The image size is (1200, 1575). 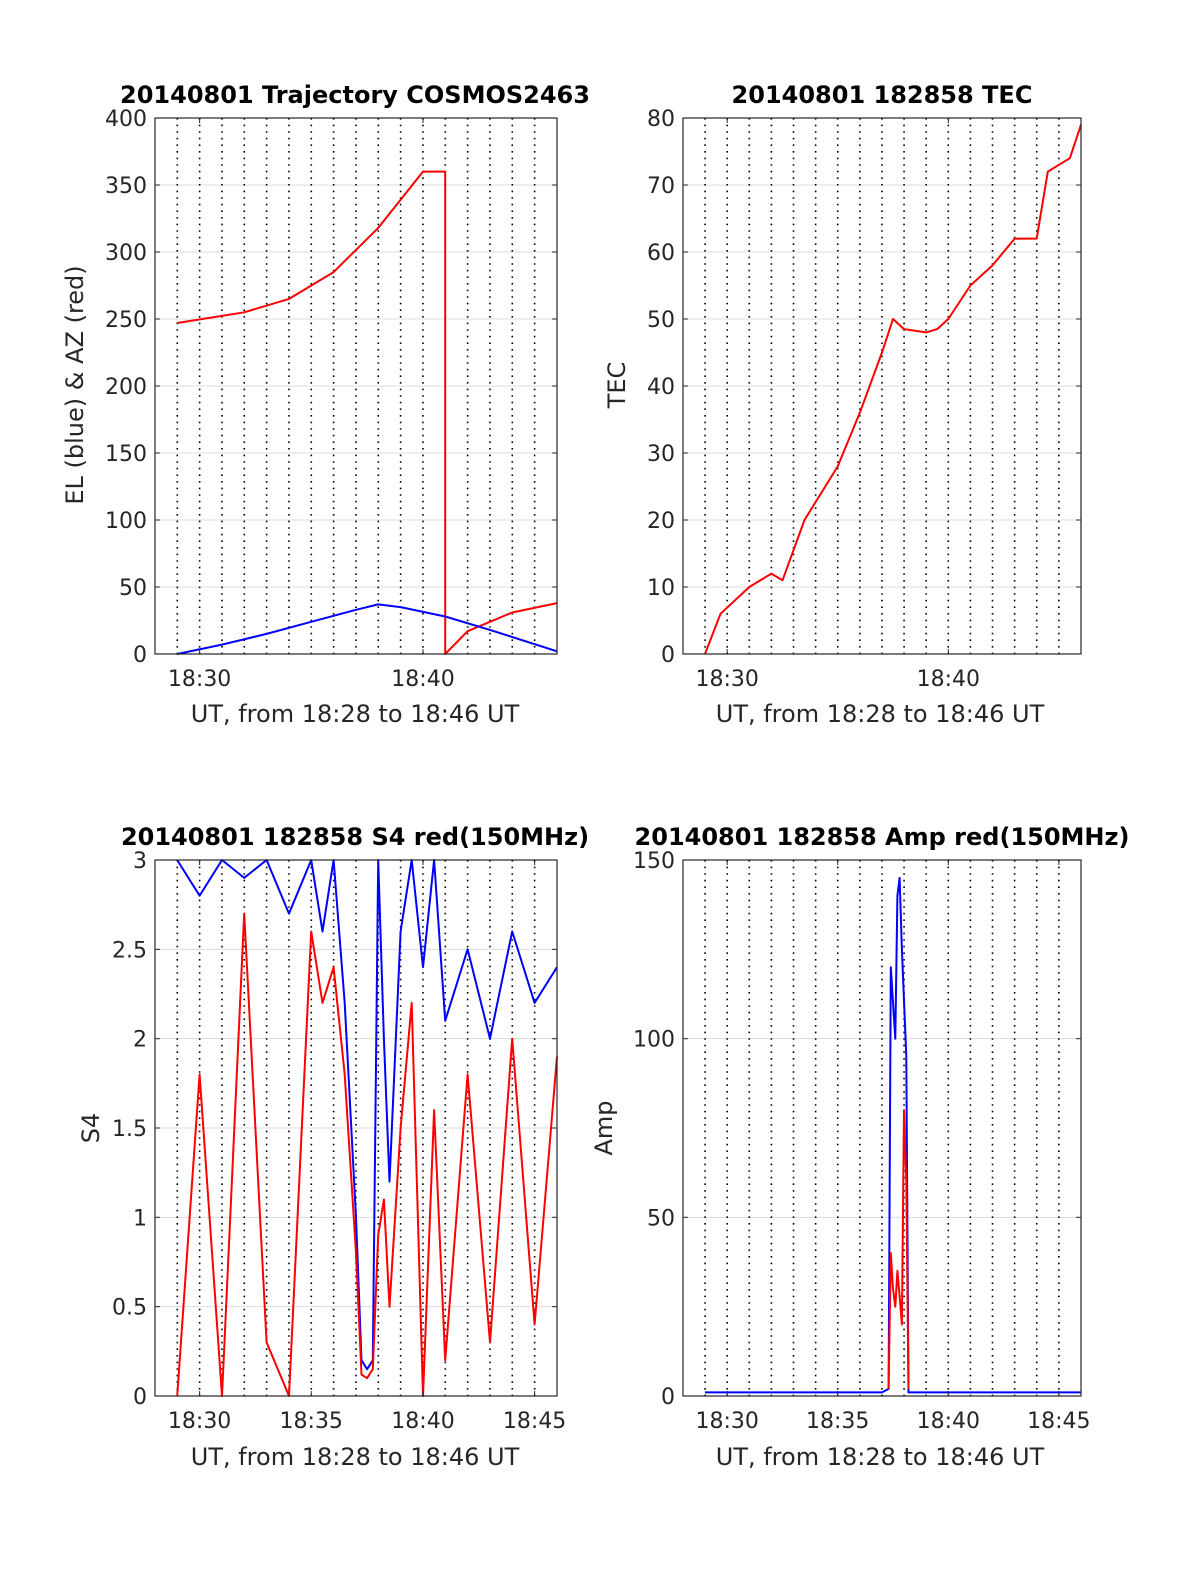 I want to click on y-tick-label: 40, so click(x=661, y=387).